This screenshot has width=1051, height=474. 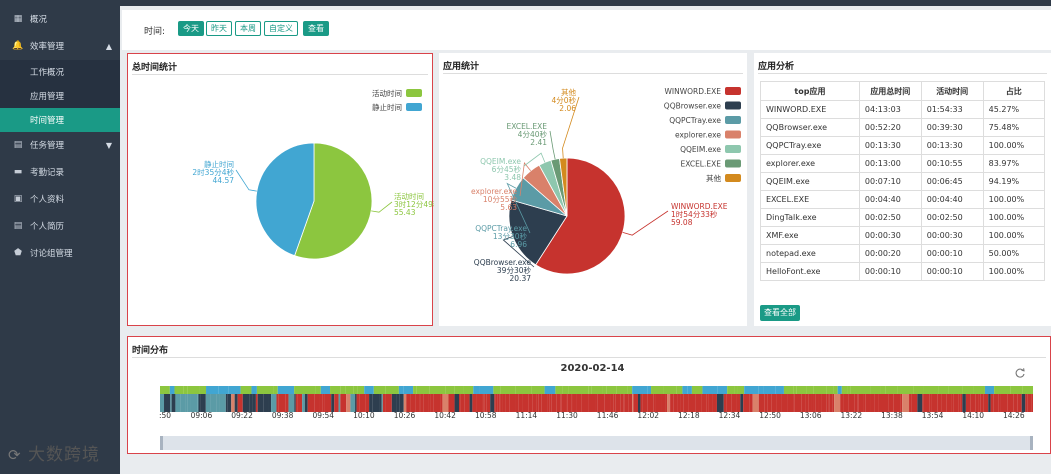 I want to click on axis-tick-label: 09:06, so click(x=201, y=415).